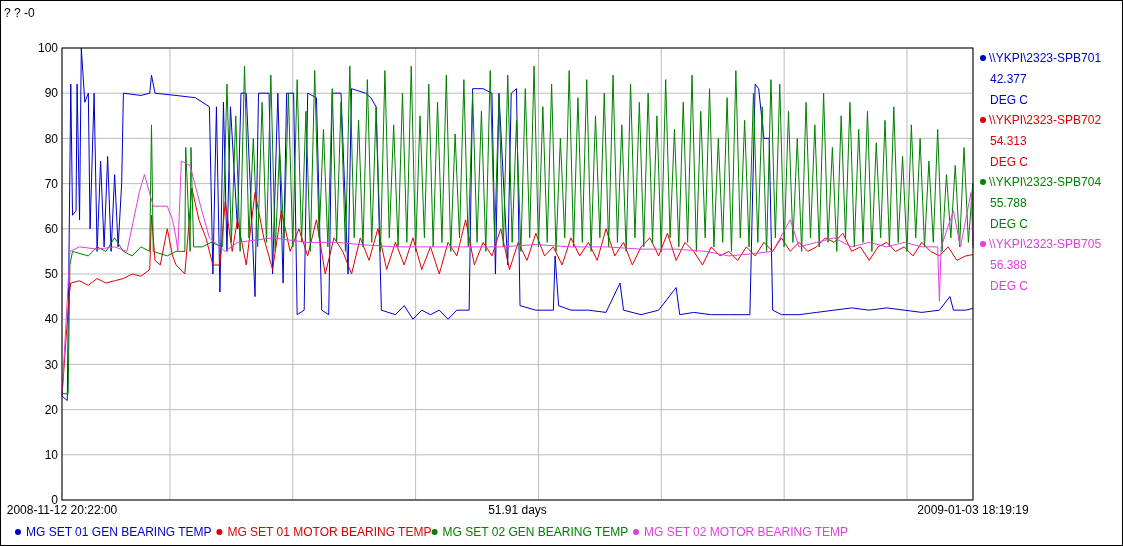 The height and width of the screenshot is (546, 1123). Describe the element at coordinates (1045, 120) in the screenshot. I see `text: \\YKPI\2323-SPB702` at that location.